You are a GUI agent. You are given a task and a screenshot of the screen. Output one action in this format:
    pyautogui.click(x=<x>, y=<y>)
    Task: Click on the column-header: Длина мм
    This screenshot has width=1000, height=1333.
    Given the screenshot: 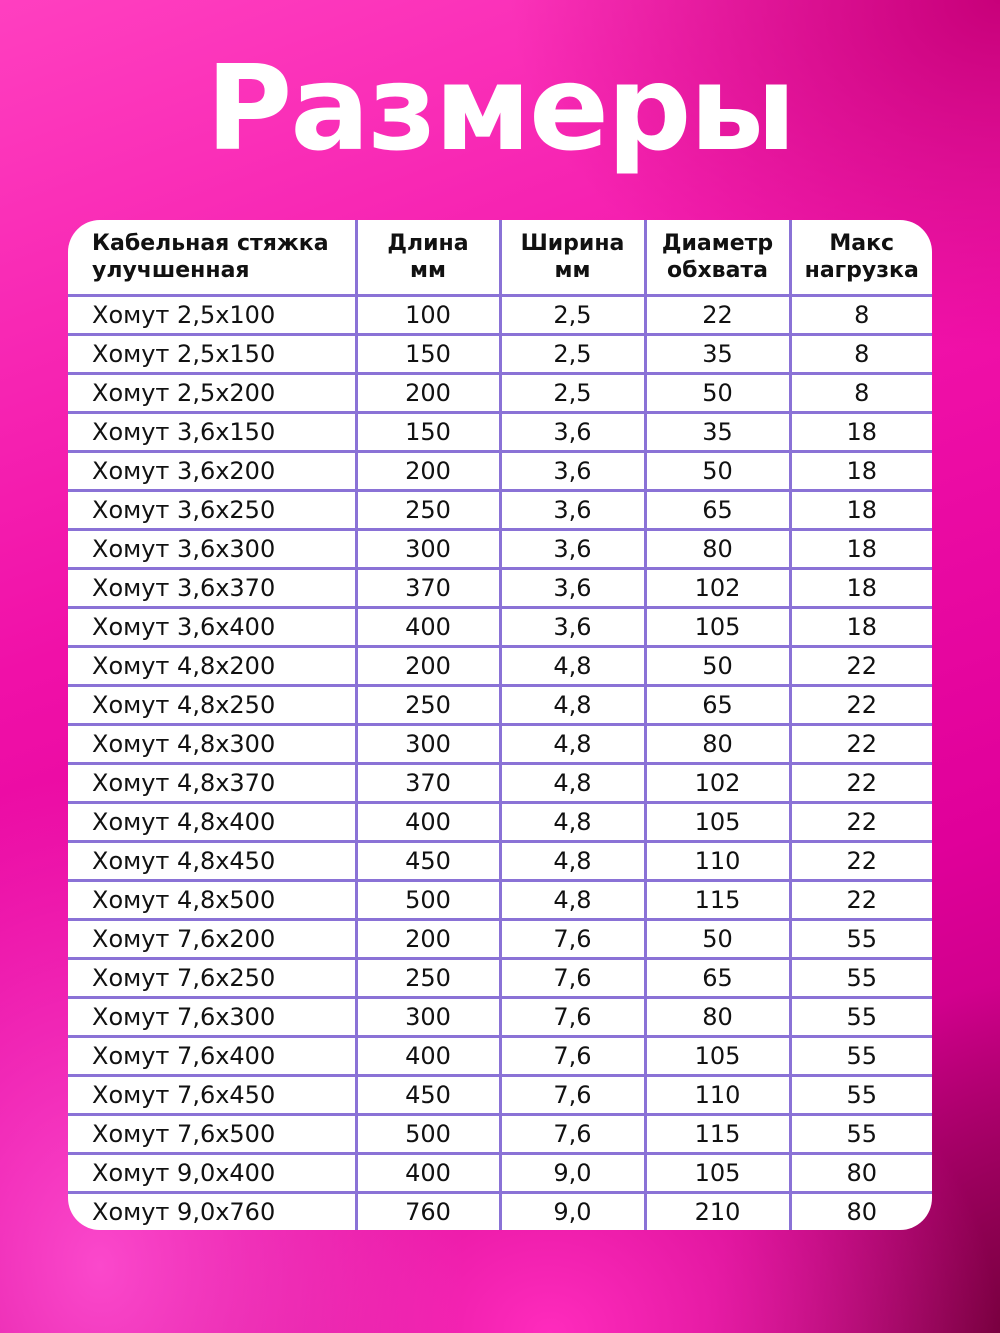 What is the action you would take?
    pyautogui.click(x=428, y=258)
    